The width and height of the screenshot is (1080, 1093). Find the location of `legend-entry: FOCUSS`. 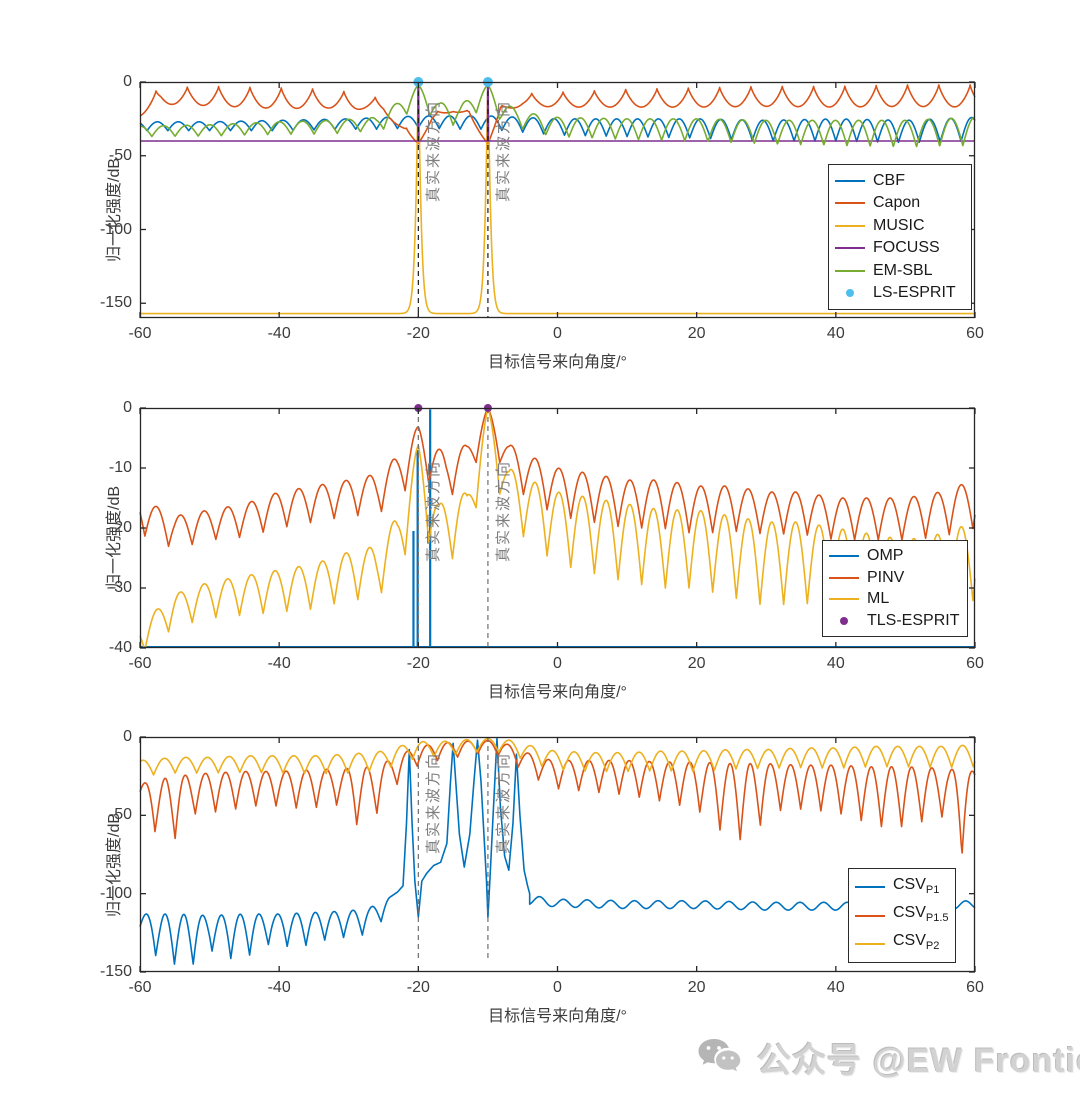

legend-entry: FOCUSS is located at coordinates (900, 248).